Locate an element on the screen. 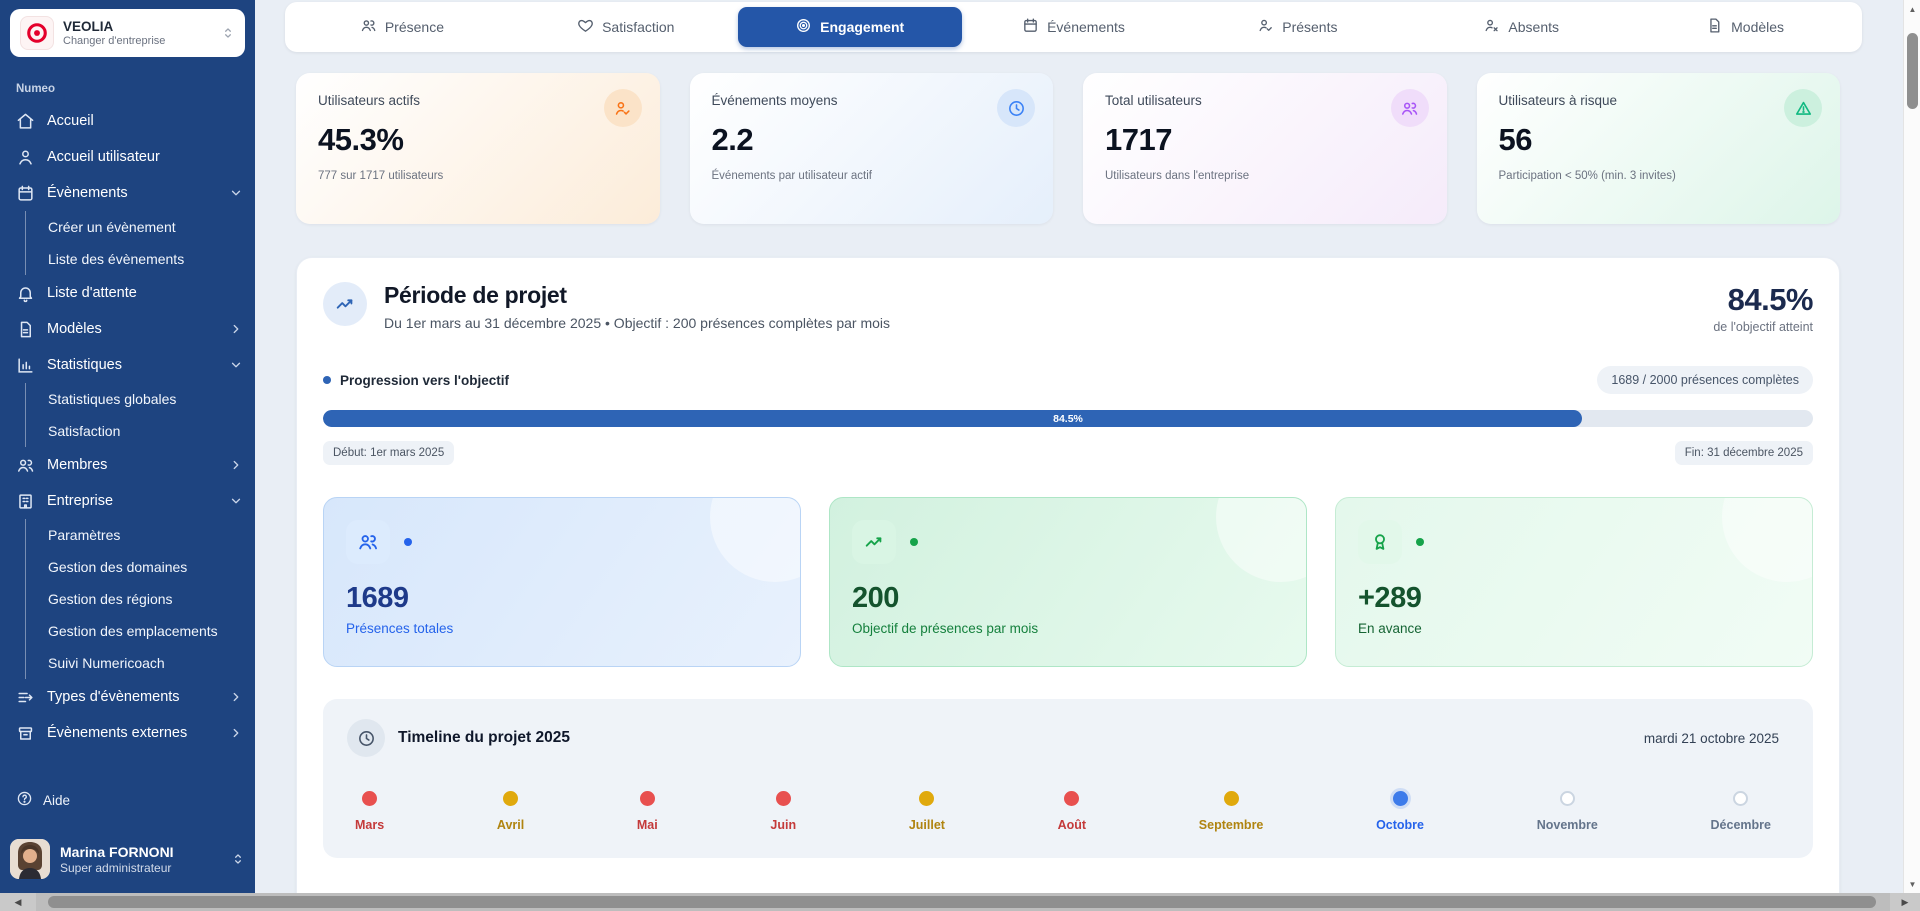 The height and width of the screenshot is (911, 1920). bar-chart-icon is located at coordinates (25, 365).